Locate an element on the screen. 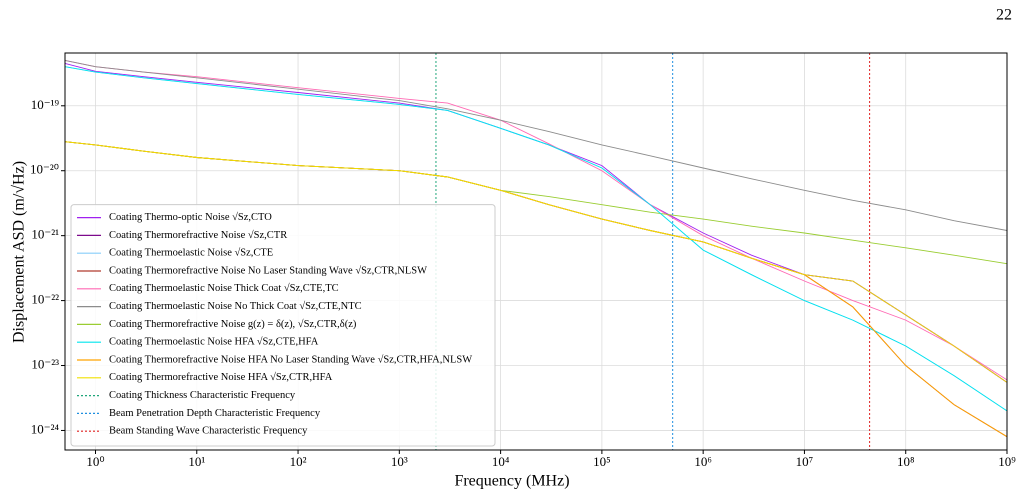 The height and width of the screenshot is (498, 1026). y-tick-label: 10⁻²² is located at coordinates (45, 299).